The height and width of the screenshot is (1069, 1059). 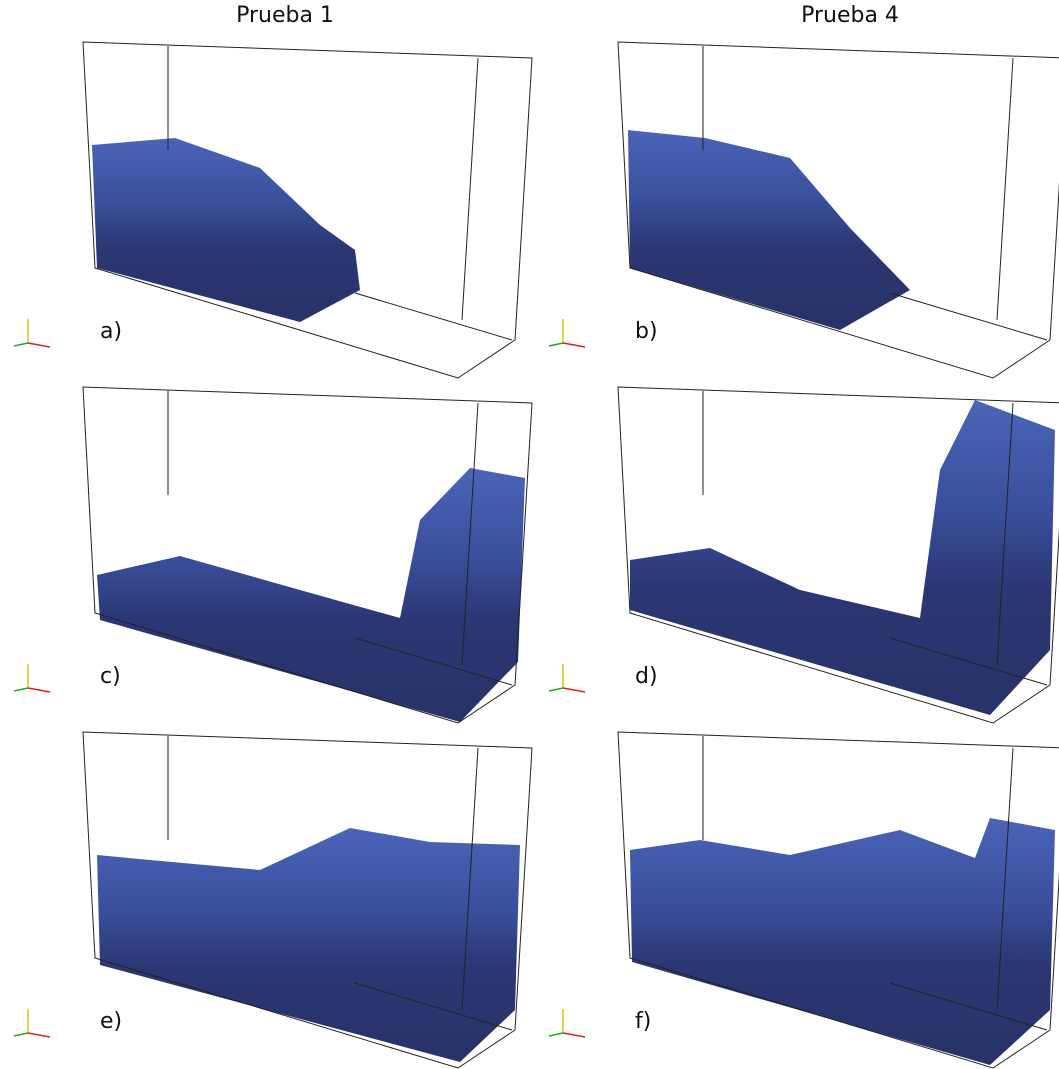 I want to click on panel-label: b), so click(x=646, y=331).